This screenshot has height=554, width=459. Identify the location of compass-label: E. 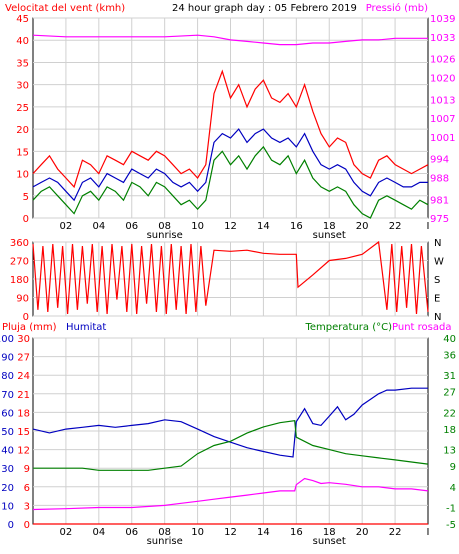
(437, 299).